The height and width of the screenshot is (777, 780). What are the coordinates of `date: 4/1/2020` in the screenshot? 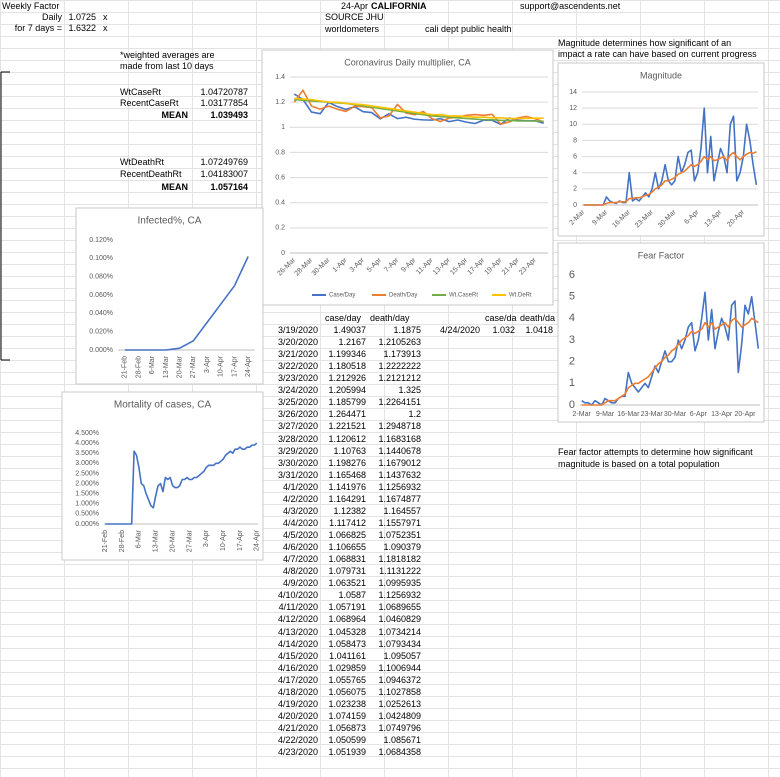 It's located at (300, 486).